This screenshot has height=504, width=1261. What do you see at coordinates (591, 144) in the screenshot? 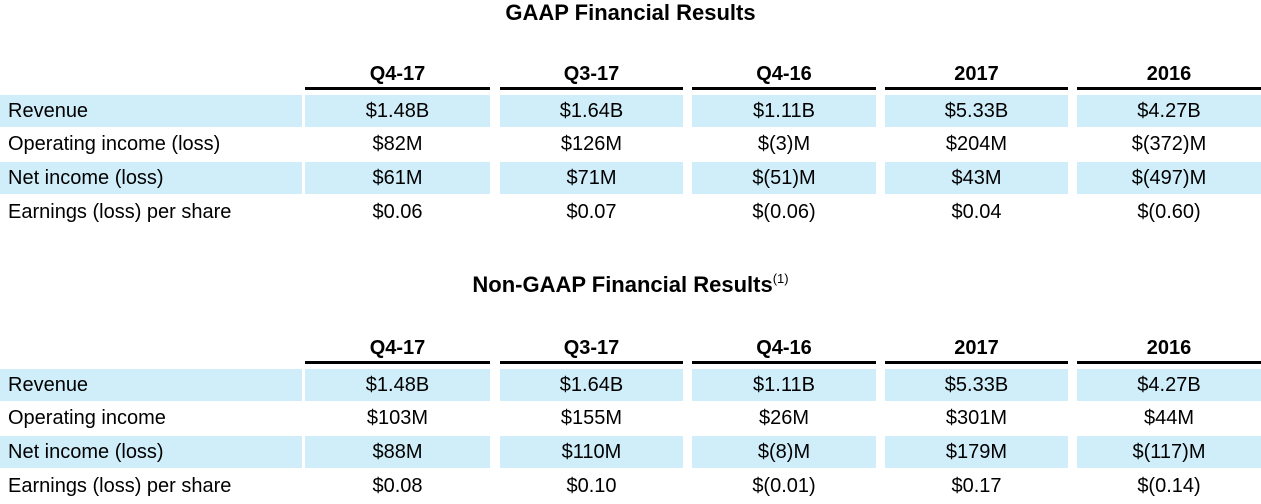
I see `table-cell: $126M` at bounding box center [591, 144].